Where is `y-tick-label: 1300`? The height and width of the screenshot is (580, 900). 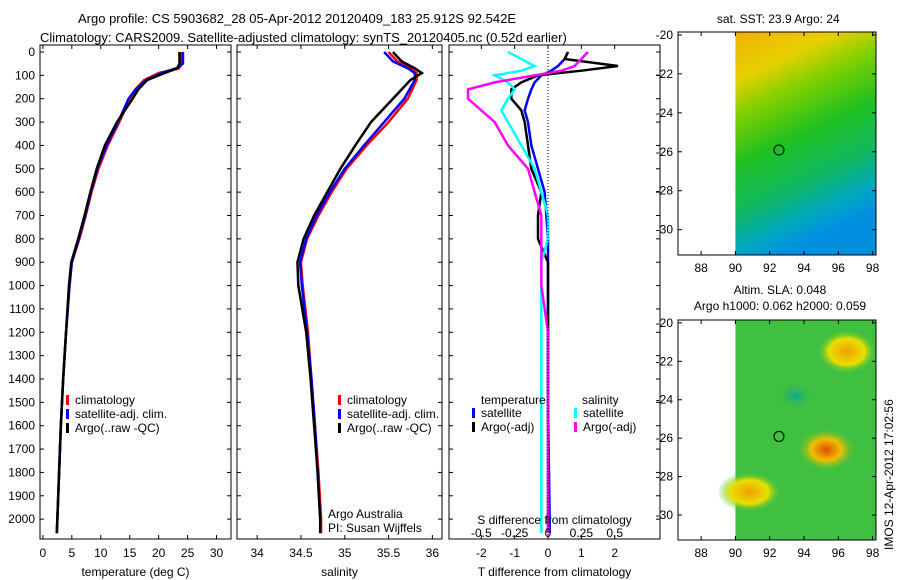
y-tick-label: 1300 is located at coordinates (21, 356).